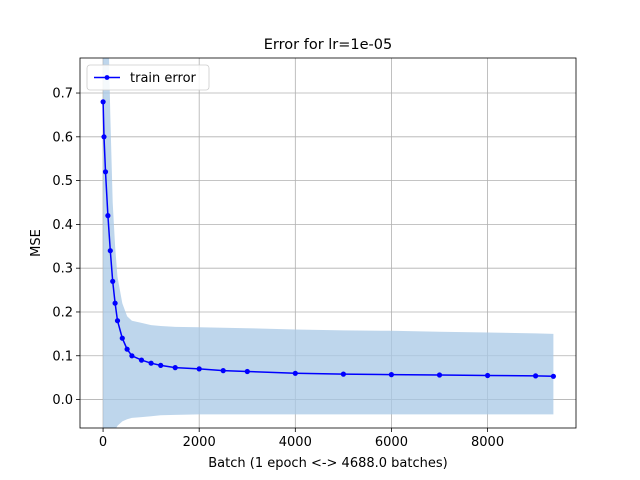 This screenshot has width=640, height=480. Describe the element at coordinates (62, 225) in the screenshot. I see `y-tick-label: 0.4` at that location.